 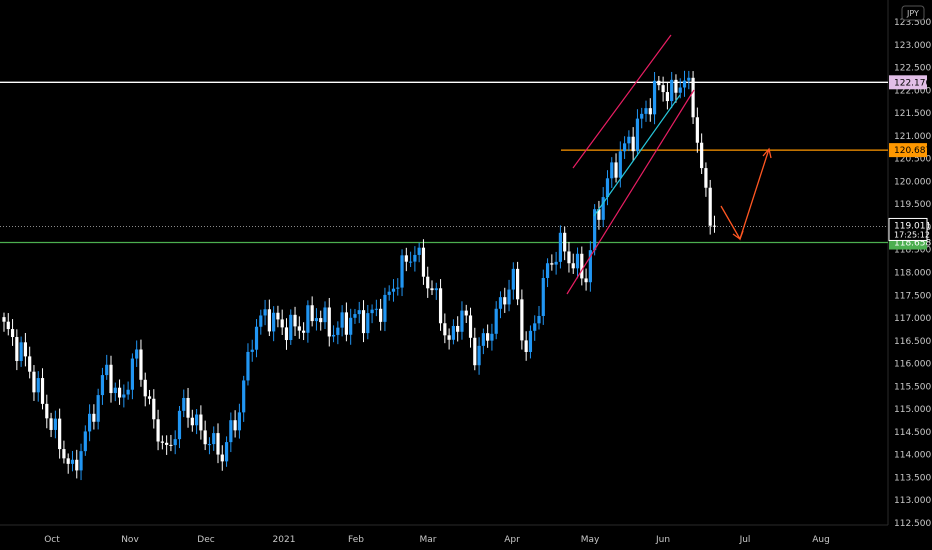 What do you see at coordinates (437, 540) in the screenshot?
I see `time-axis: Oct Nov Dec 2021 Feb Mar Apr May Jun Jul Aug` at bounding box center [437, 540].